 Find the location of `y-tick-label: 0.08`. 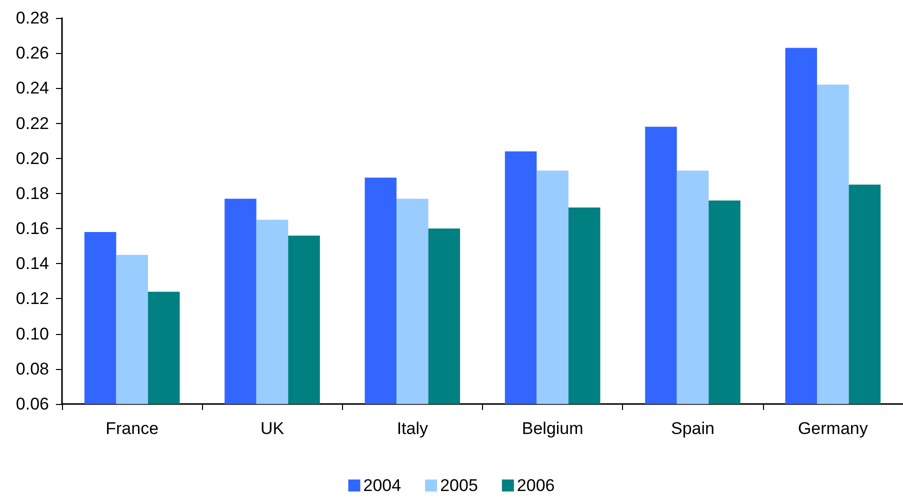

y-tick-label: 0.08 is located at coordinates (32, 368).